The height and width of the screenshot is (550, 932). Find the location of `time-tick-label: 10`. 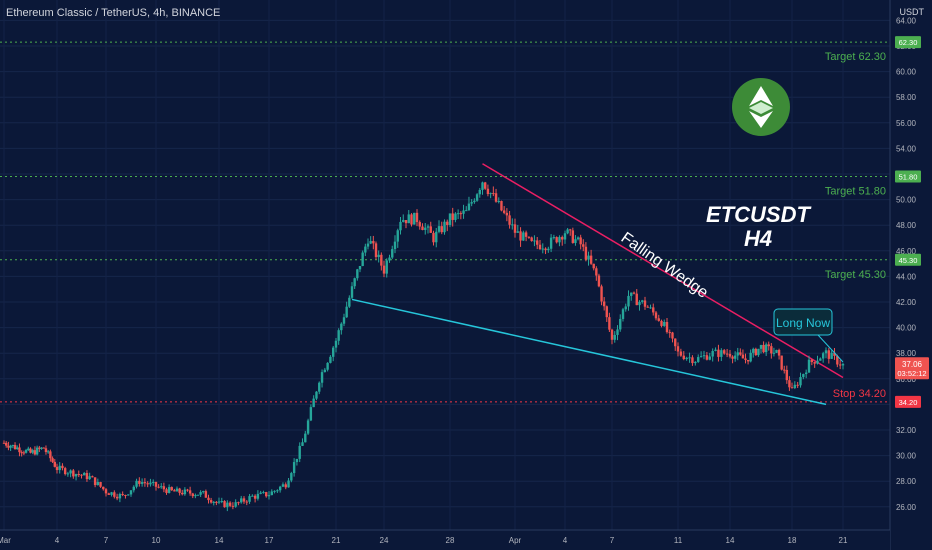

time-tick-label: 10 is located at coordinates (156, 540).